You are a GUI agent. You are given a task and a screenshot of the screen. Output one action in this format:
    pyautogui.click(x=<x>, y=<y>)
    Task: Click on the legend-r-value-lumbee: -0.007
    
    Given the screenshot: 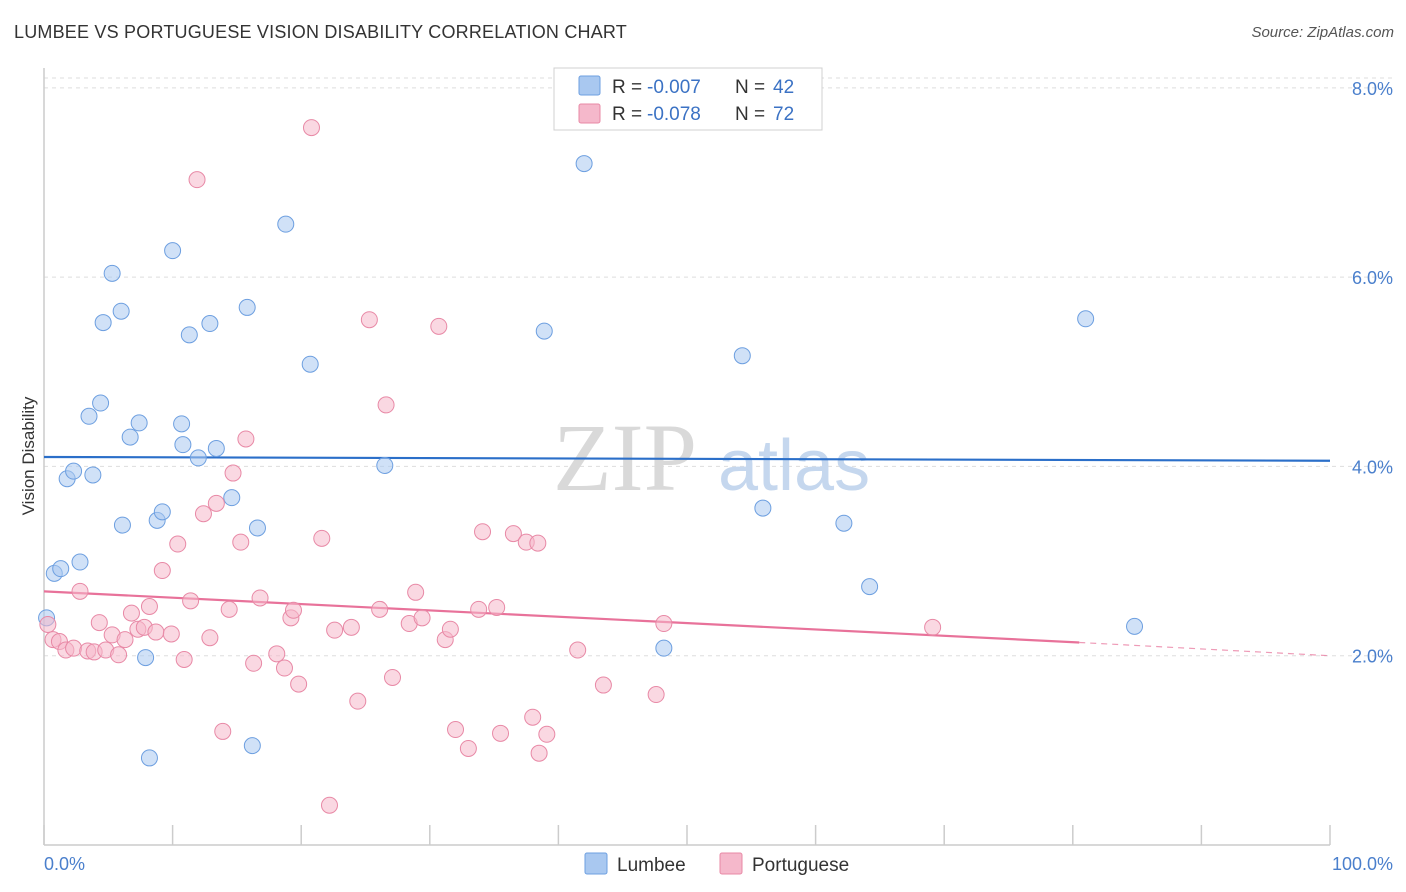 What is the action you would take?
    pyautogui.click(x=674, y=87)
    